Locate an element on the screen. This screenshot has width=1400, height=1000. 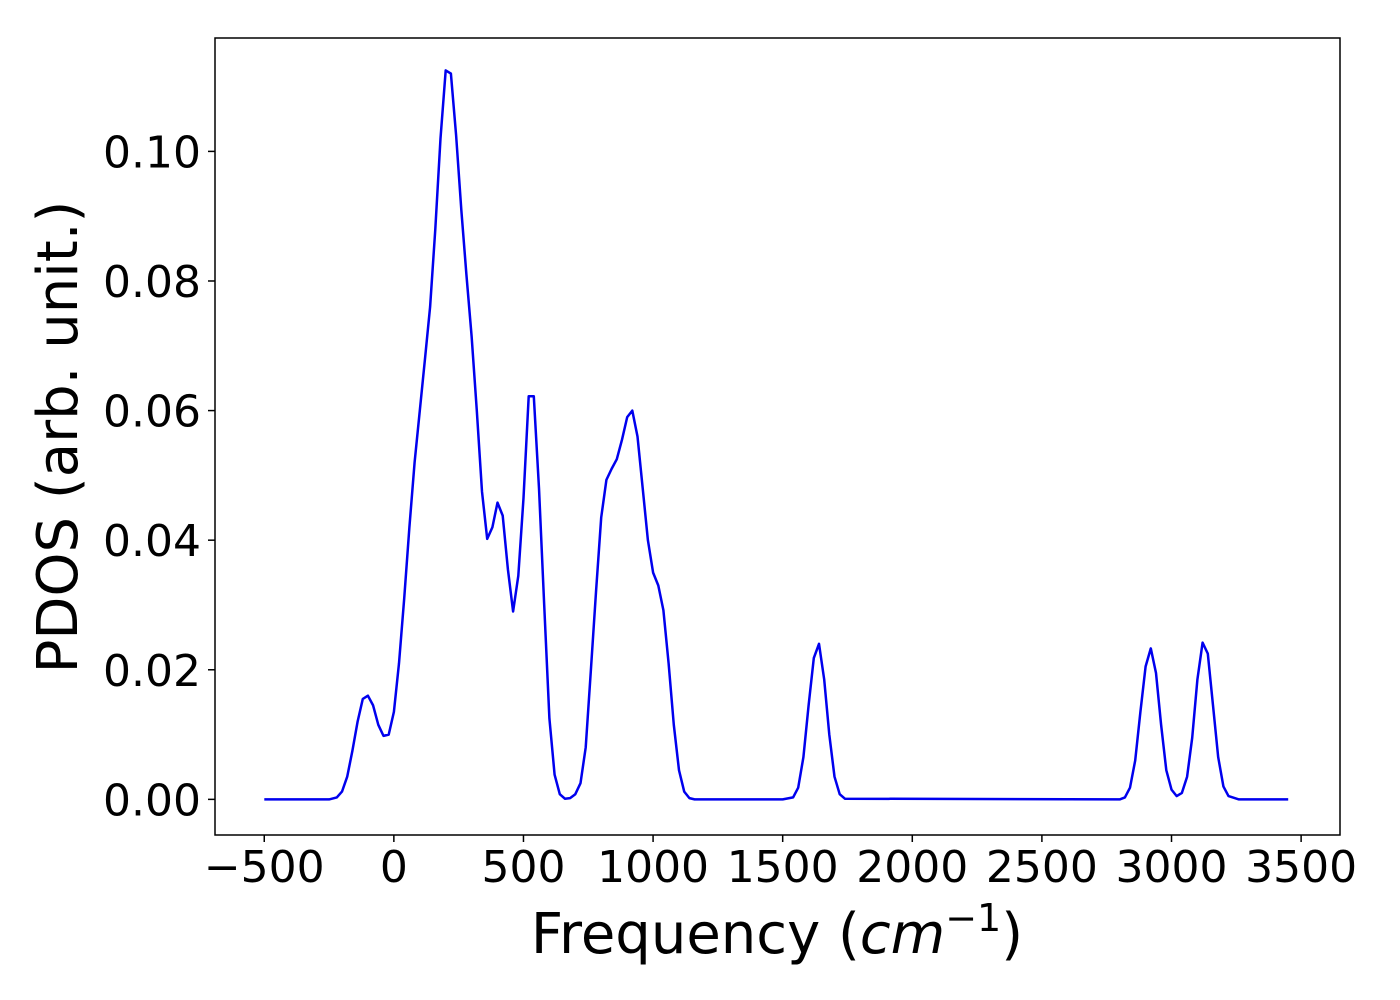
x-tick-label: 1000 is located at coordinates (653, 867).